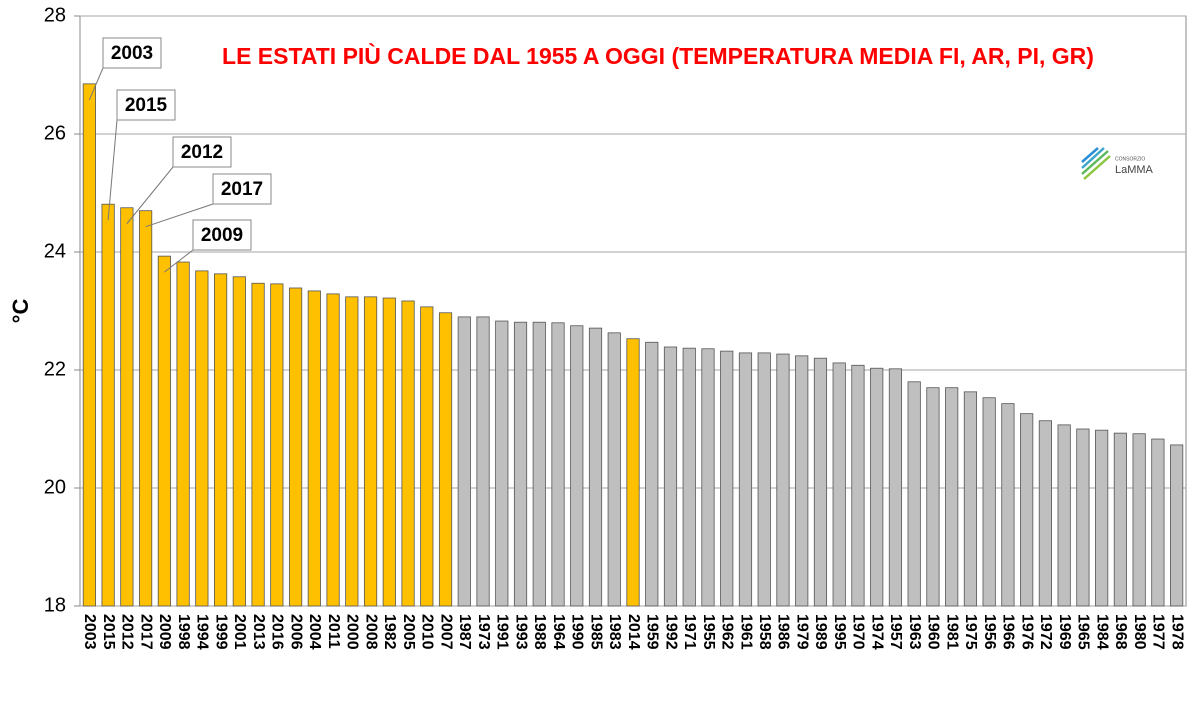 The image size is (1200, 709). What do you see at coordinates (145, 632) in the screenshot?
I see `x-tick-label: 2017` at bounding box center [145, 632].